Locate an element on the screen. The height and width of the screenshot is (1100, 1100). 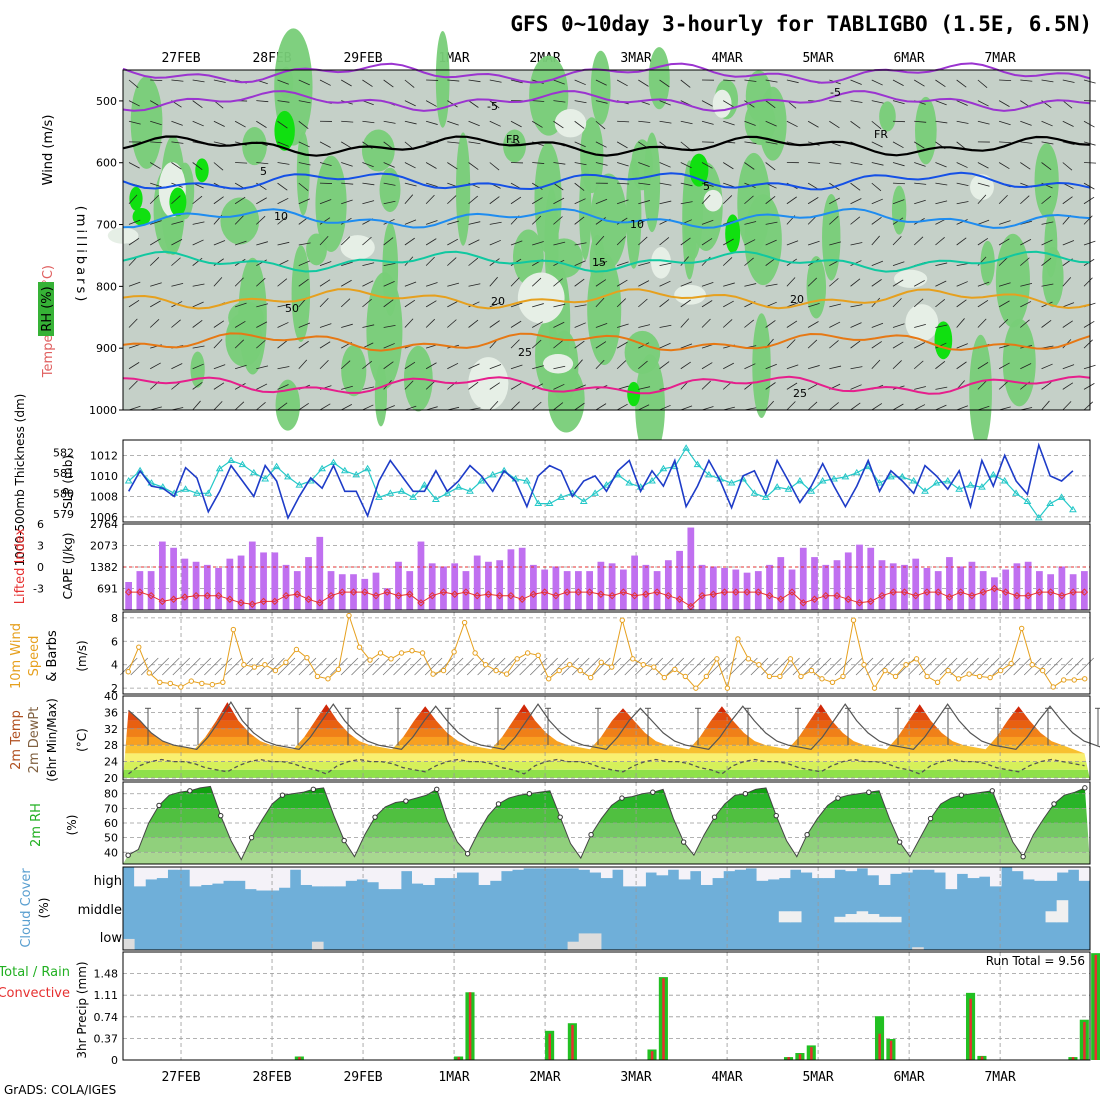
isotherm-label: 25 is located at coordinates (525, 352).